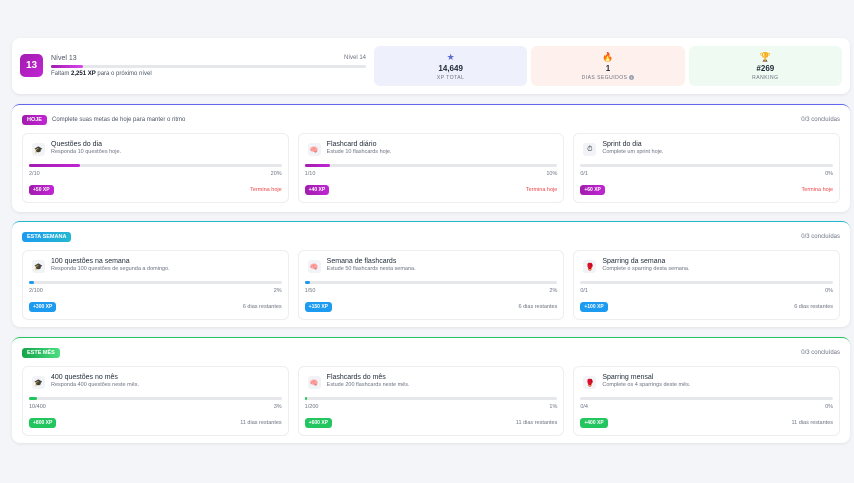  Describe the element at coordinates (276, 174) in the screenshot. I see `quest-percent: 20%` at that location.